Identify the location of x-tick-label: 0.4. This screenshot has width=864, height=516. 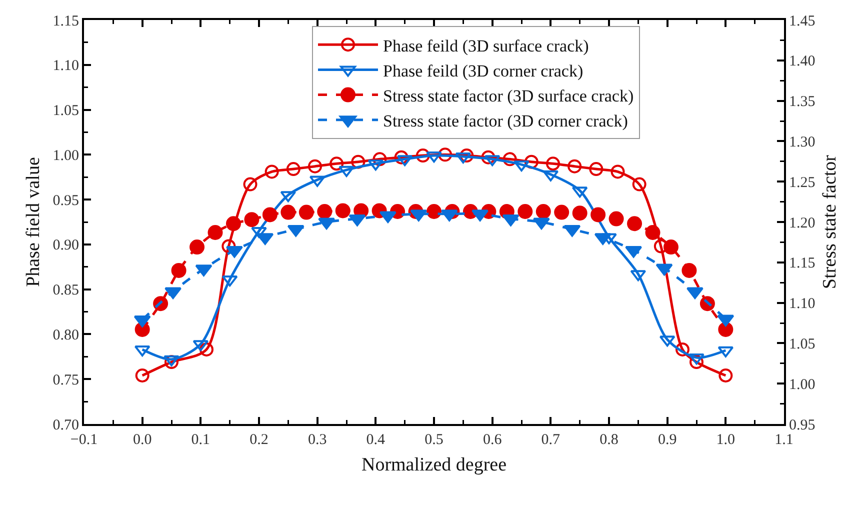
(376, 440).